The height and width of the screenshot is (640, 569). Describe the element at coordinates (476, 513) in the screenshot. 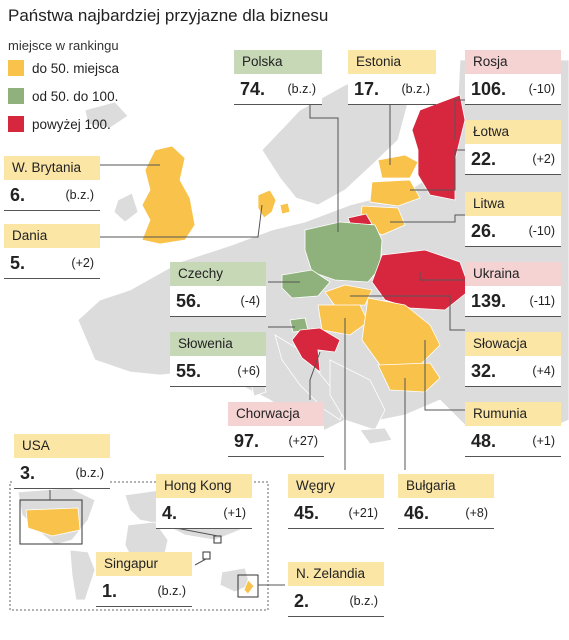

I see `rank-change: (+8)` at that location.